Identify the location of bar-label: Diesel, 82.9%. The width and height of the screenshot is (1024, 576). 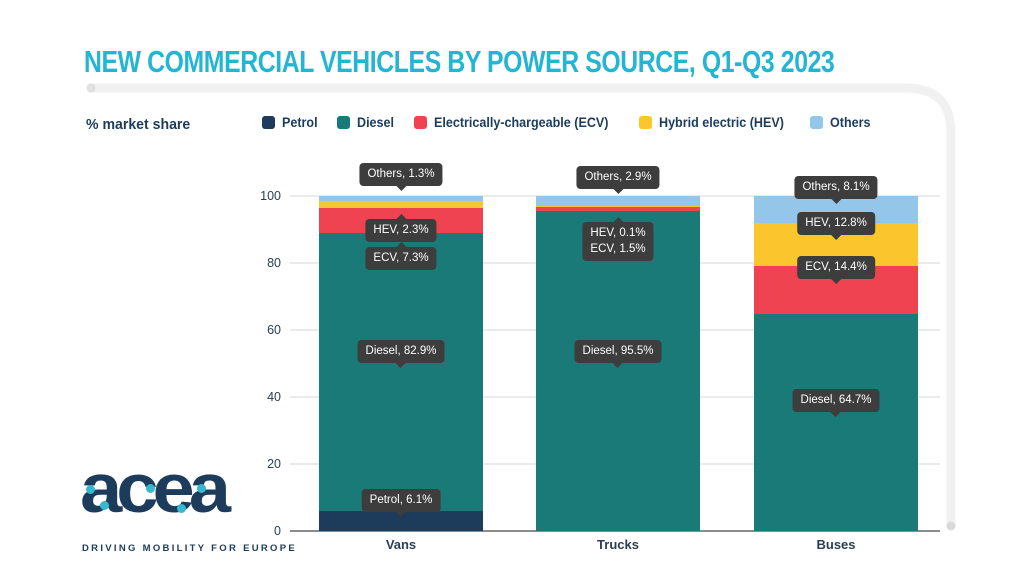
(401, 352).